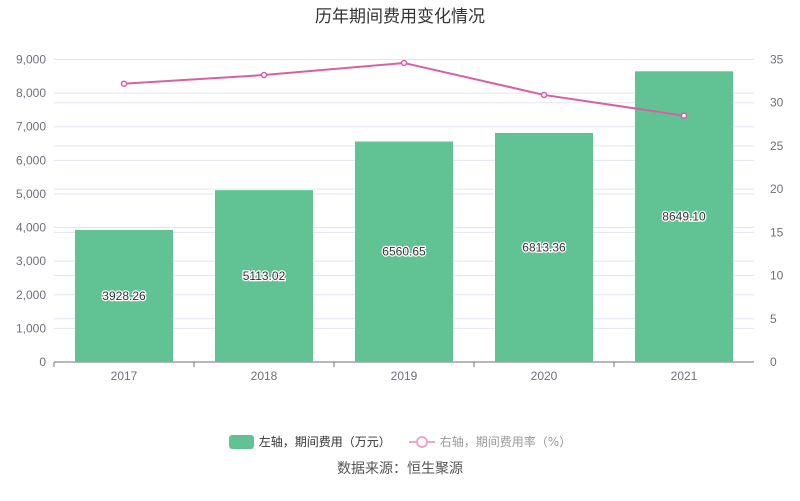 The width and height of the screenshot is (800, 501). Describe the element at coordinates (544, 376) in the screenshot. I see `x-tick-label: 2020` at that location.